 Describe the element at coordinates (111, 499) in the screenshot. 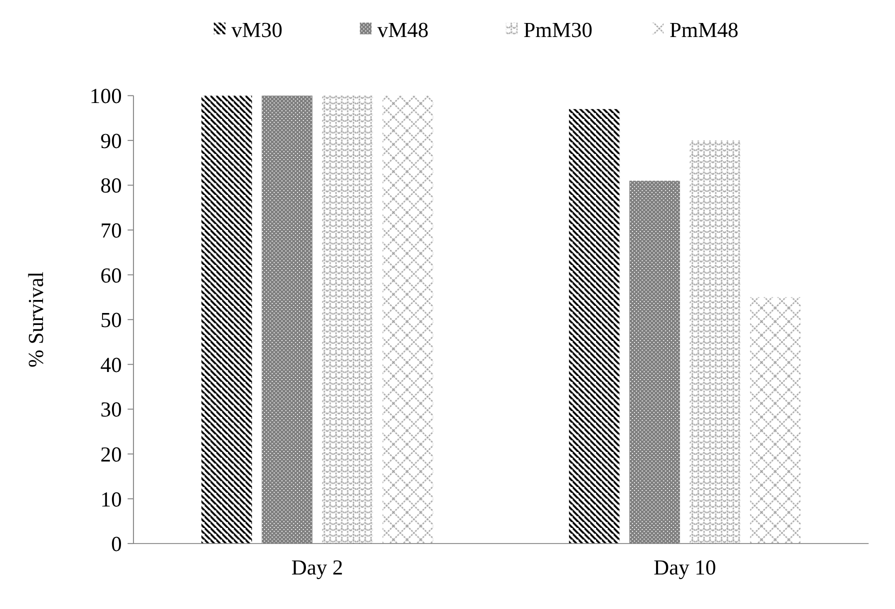

I see `y-tick-label: 10` at that location.